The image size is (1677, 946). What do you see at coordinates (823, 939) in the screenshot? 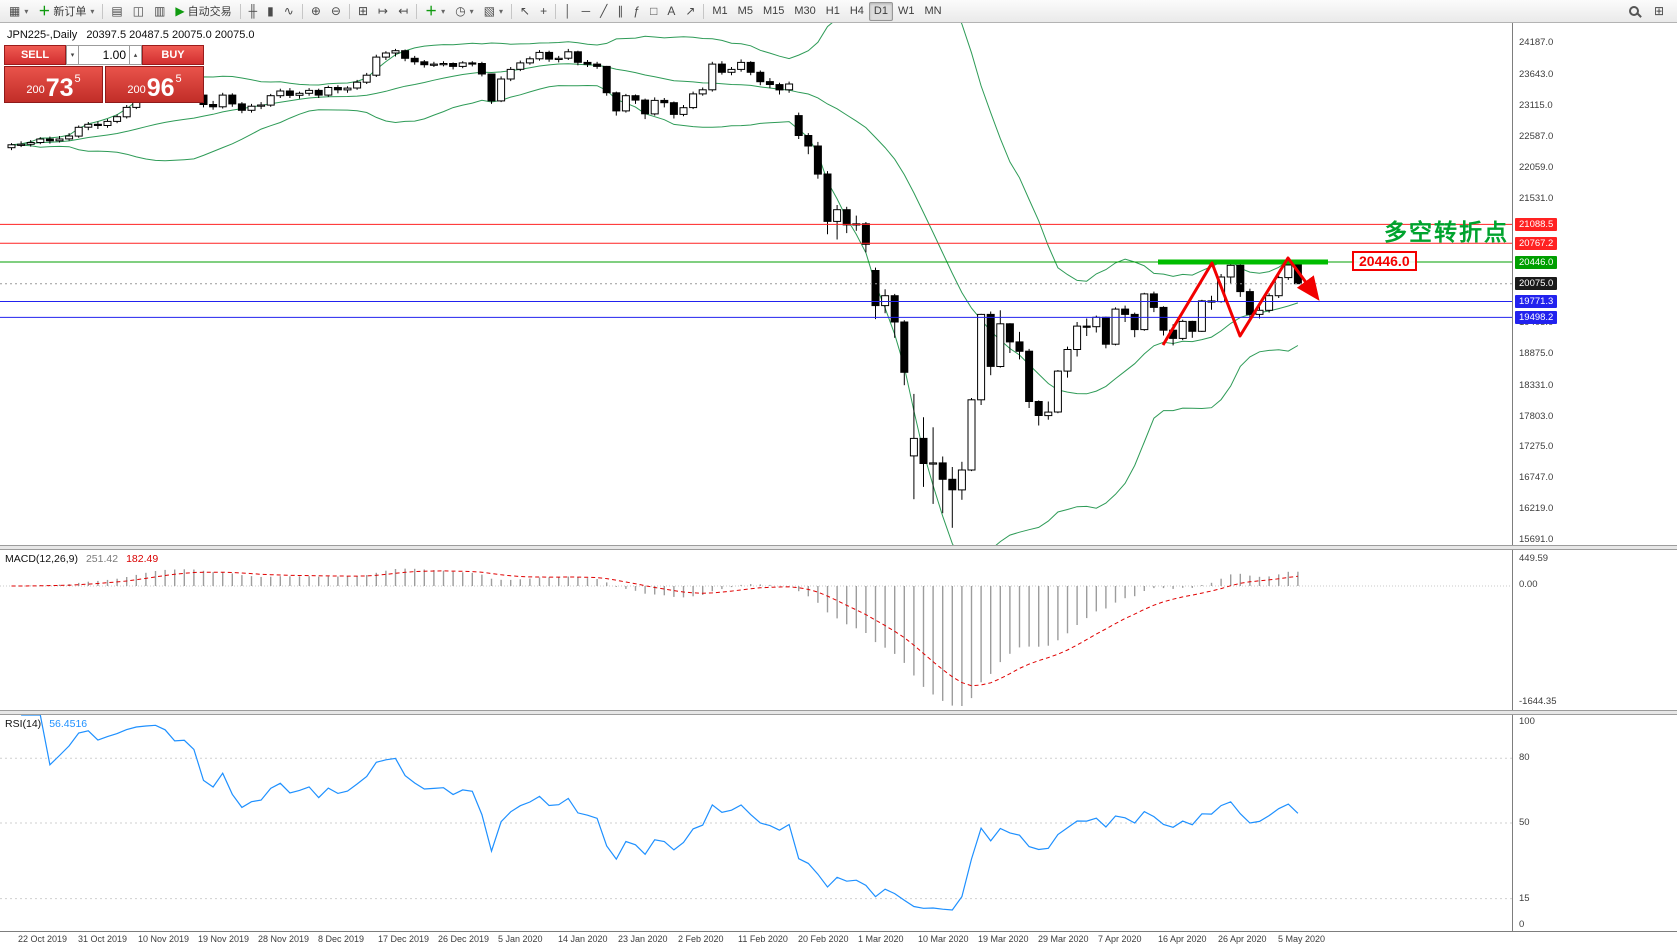
I see `date-label: 20 Feb 2020` at bounding box center [823, 939].